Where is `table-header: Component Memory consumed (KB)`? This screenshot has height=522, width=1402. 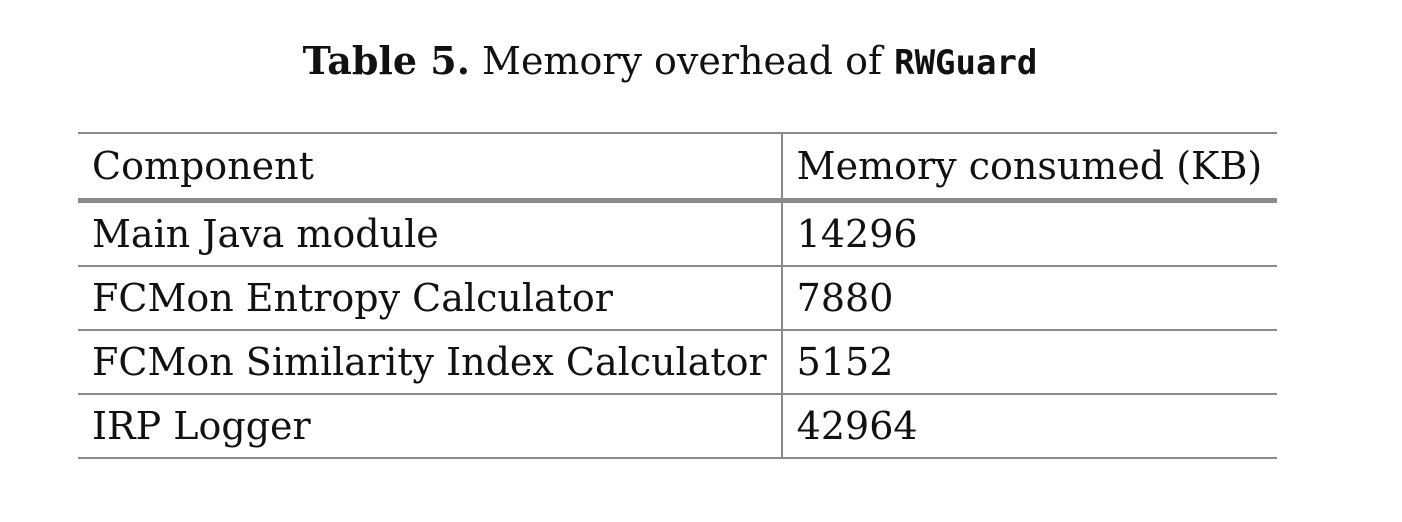
table-header: Component Memory consumed (KB) is located at coordinates (677, 167).